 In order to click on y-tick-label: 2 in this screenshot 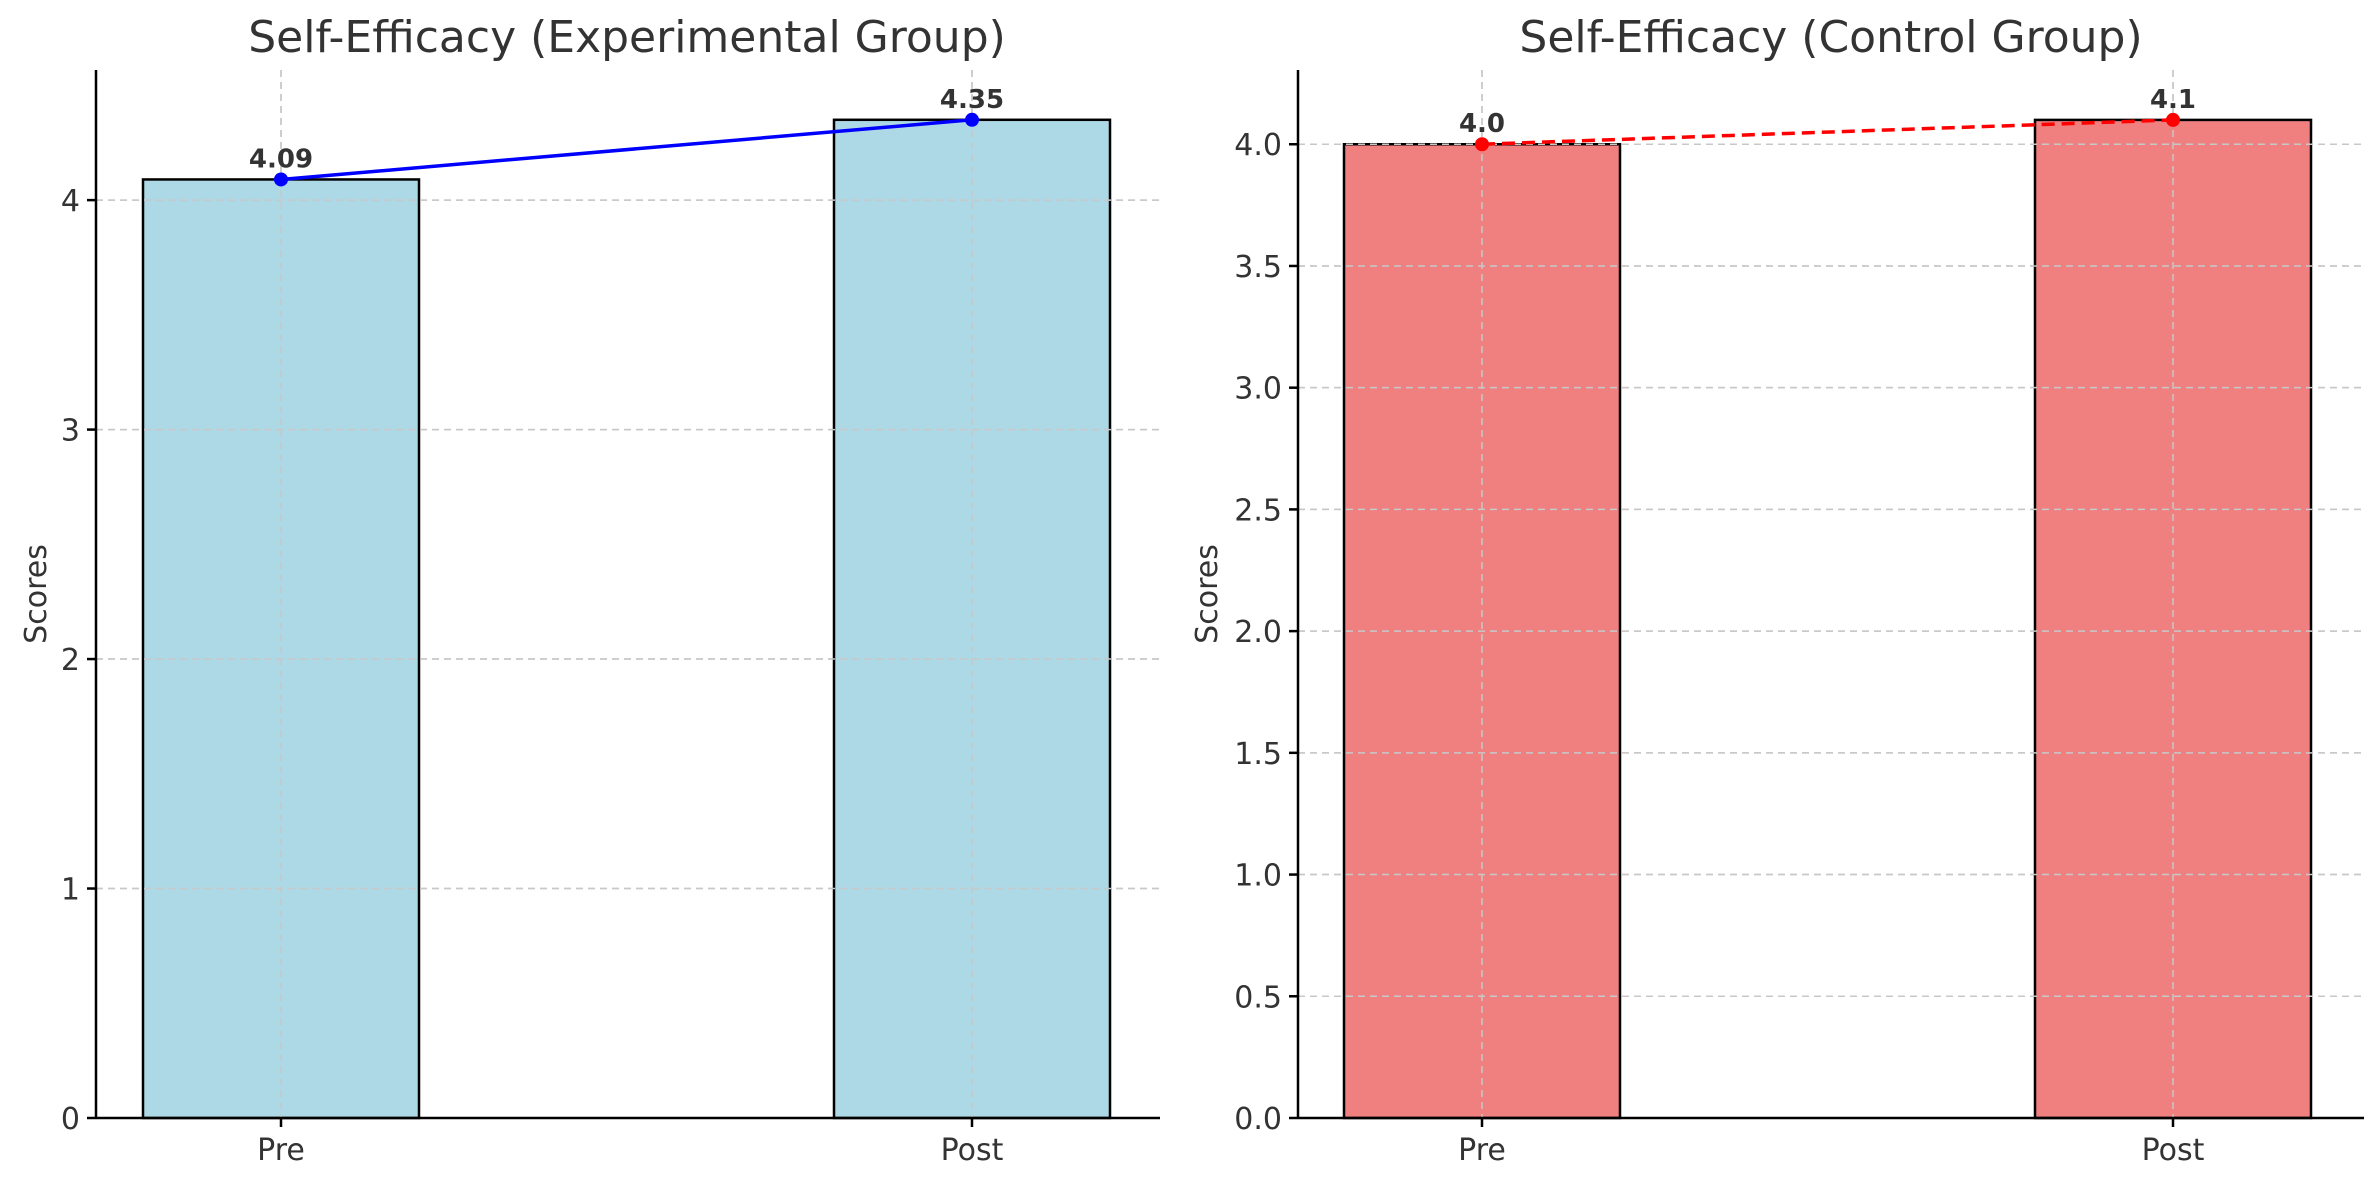, I will do `click(70, 660)`.